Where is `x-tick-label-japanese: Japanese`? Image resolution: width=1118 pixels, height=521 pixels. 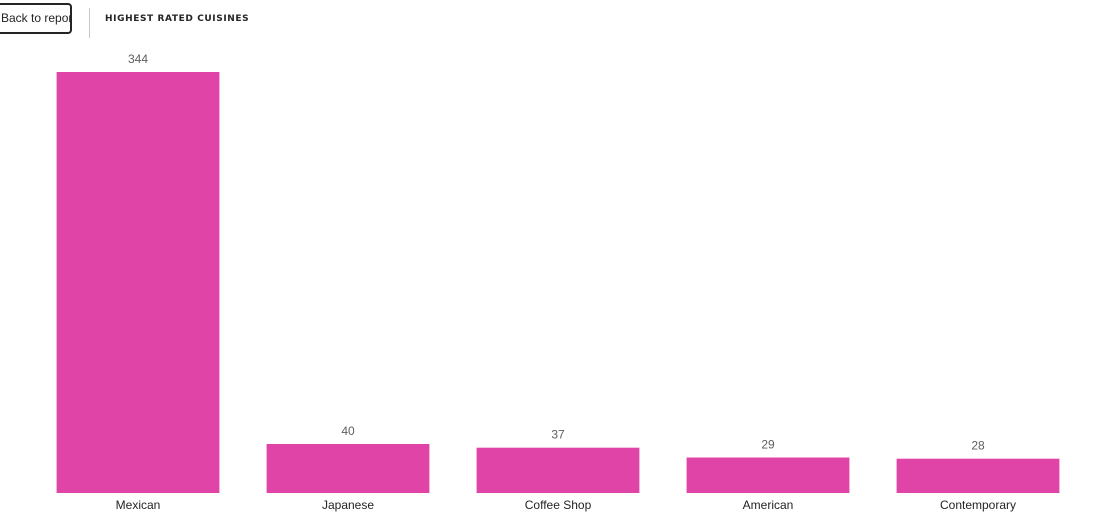 x-tick-label-japanese: Japanese is located at coordinates (348, 505).